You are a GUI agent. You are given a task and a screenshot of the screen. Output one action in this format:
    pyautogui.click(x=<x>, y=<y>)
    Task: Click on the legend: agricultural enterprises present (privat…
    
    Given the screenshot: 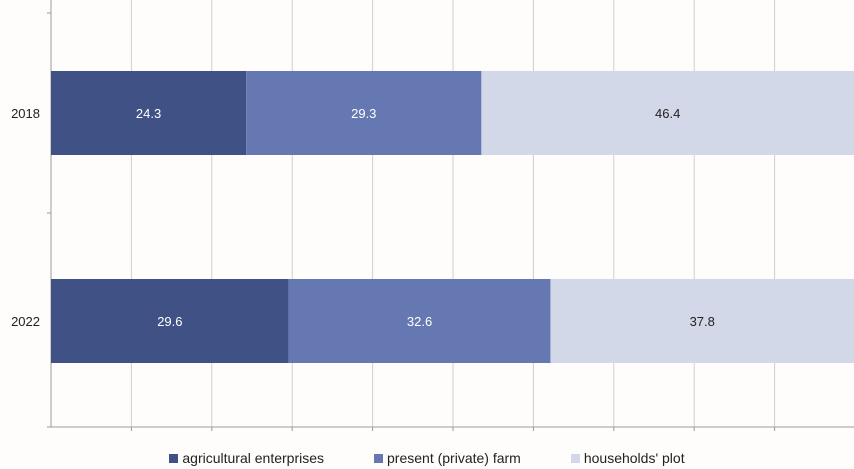 What is the action you would take?
    pyautogui.click(x=427, y=458)
    